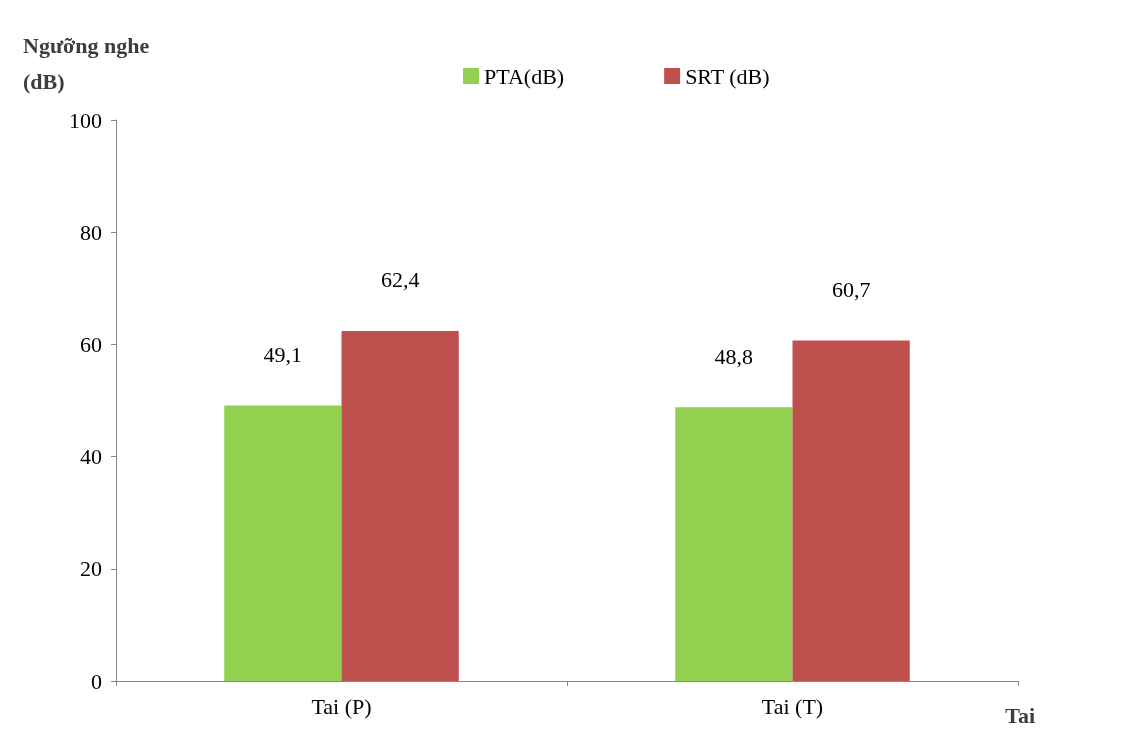 This screenshot has height=753, width=1137. Describe the element at coordinates (727, 76) in the screenshot. I see `legend-label: SRT (dB)` at that location.